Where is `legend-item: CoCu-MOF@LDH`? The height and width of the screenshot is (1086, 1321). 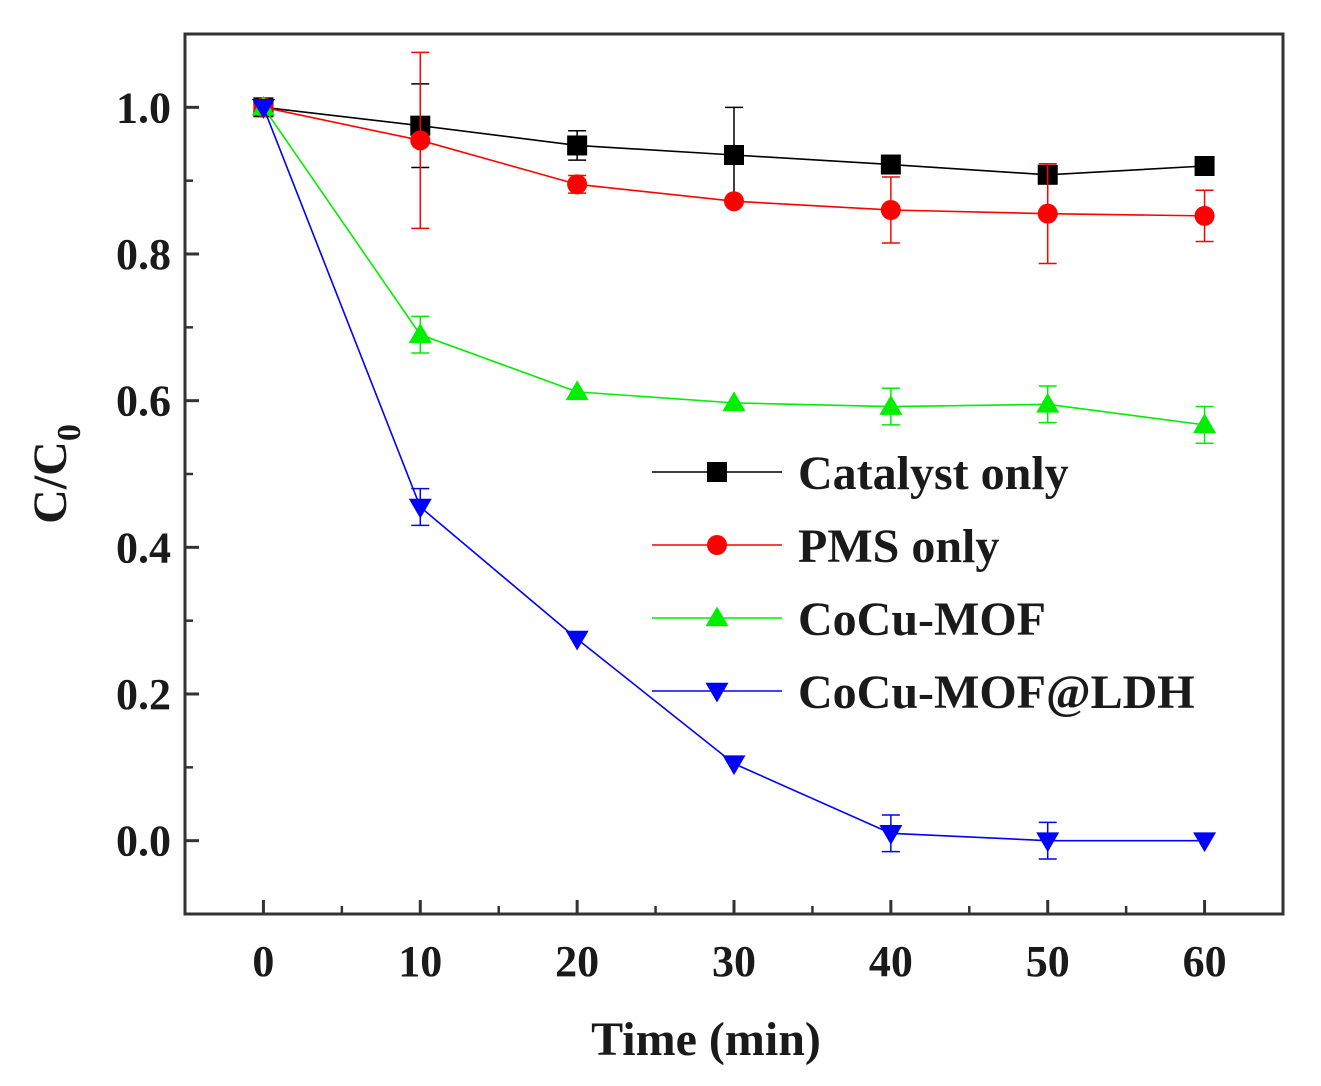
legend-item: CoCu-MOF@LDH is located at coordinates (923, 692).